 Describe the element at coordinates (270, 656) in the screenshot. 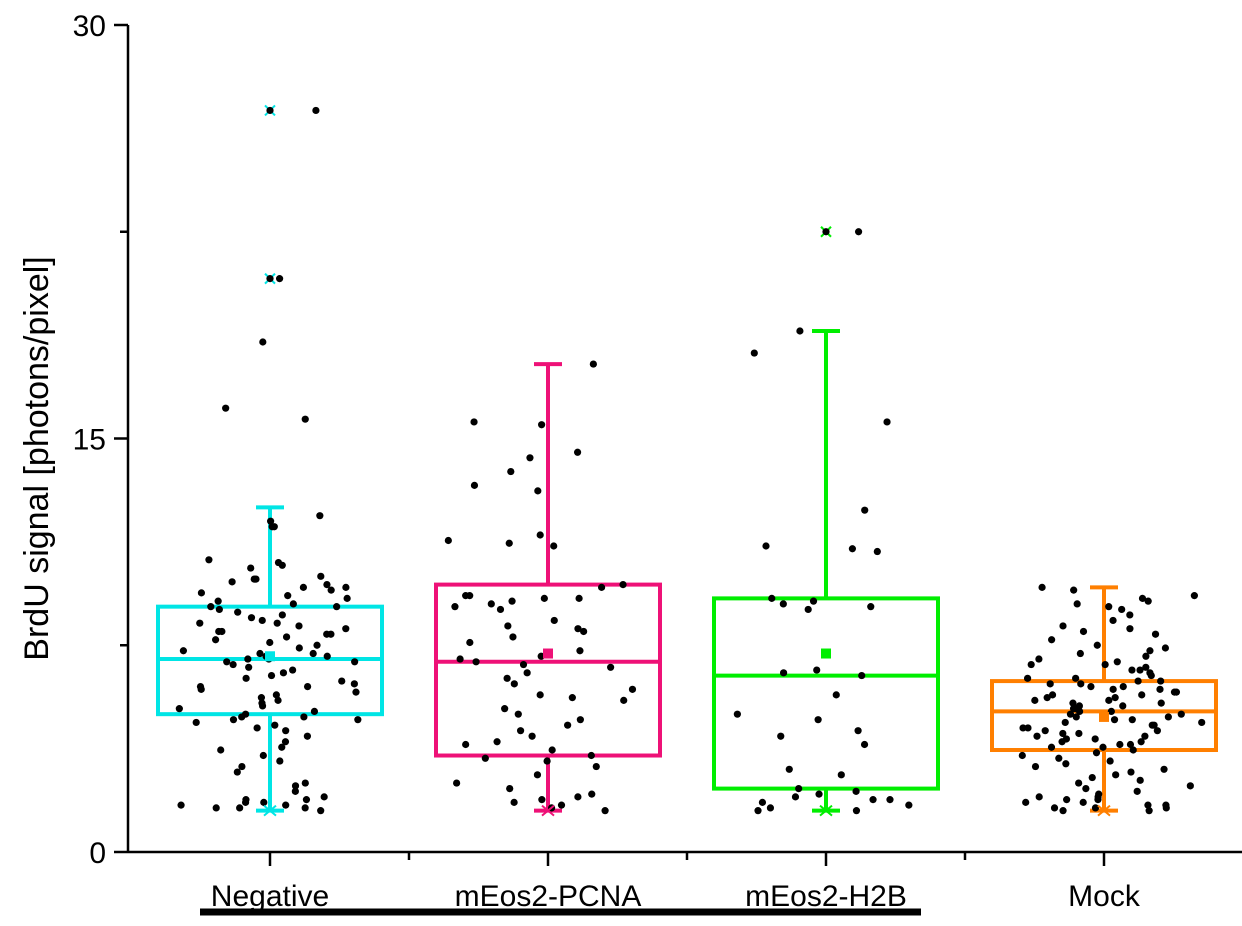

I see `mean-marker` at that location.